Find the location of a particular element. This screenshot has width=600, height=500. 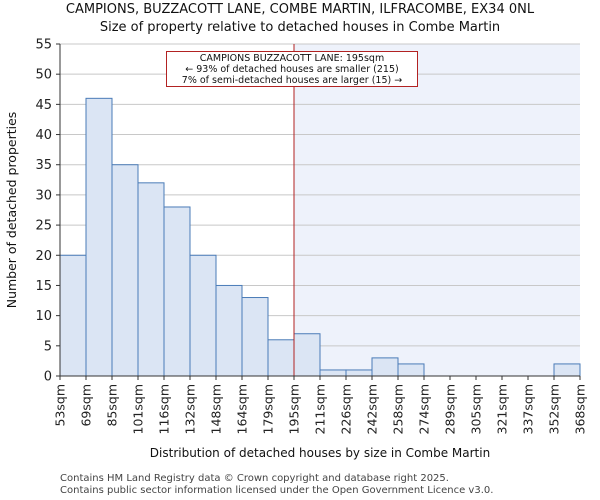

y-tick-label: 35 is located at coordinates (43, 165).